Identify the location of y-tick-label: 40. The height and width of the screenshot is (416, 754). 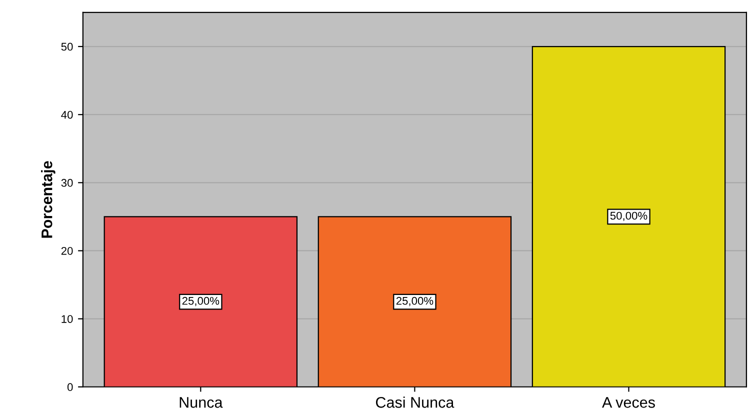
(67, 114).